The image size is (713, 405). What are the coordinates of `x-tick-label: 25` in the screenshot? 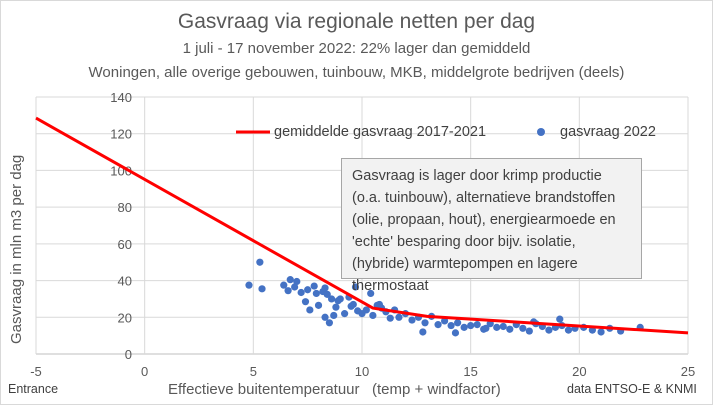 It's located at (688, 371).